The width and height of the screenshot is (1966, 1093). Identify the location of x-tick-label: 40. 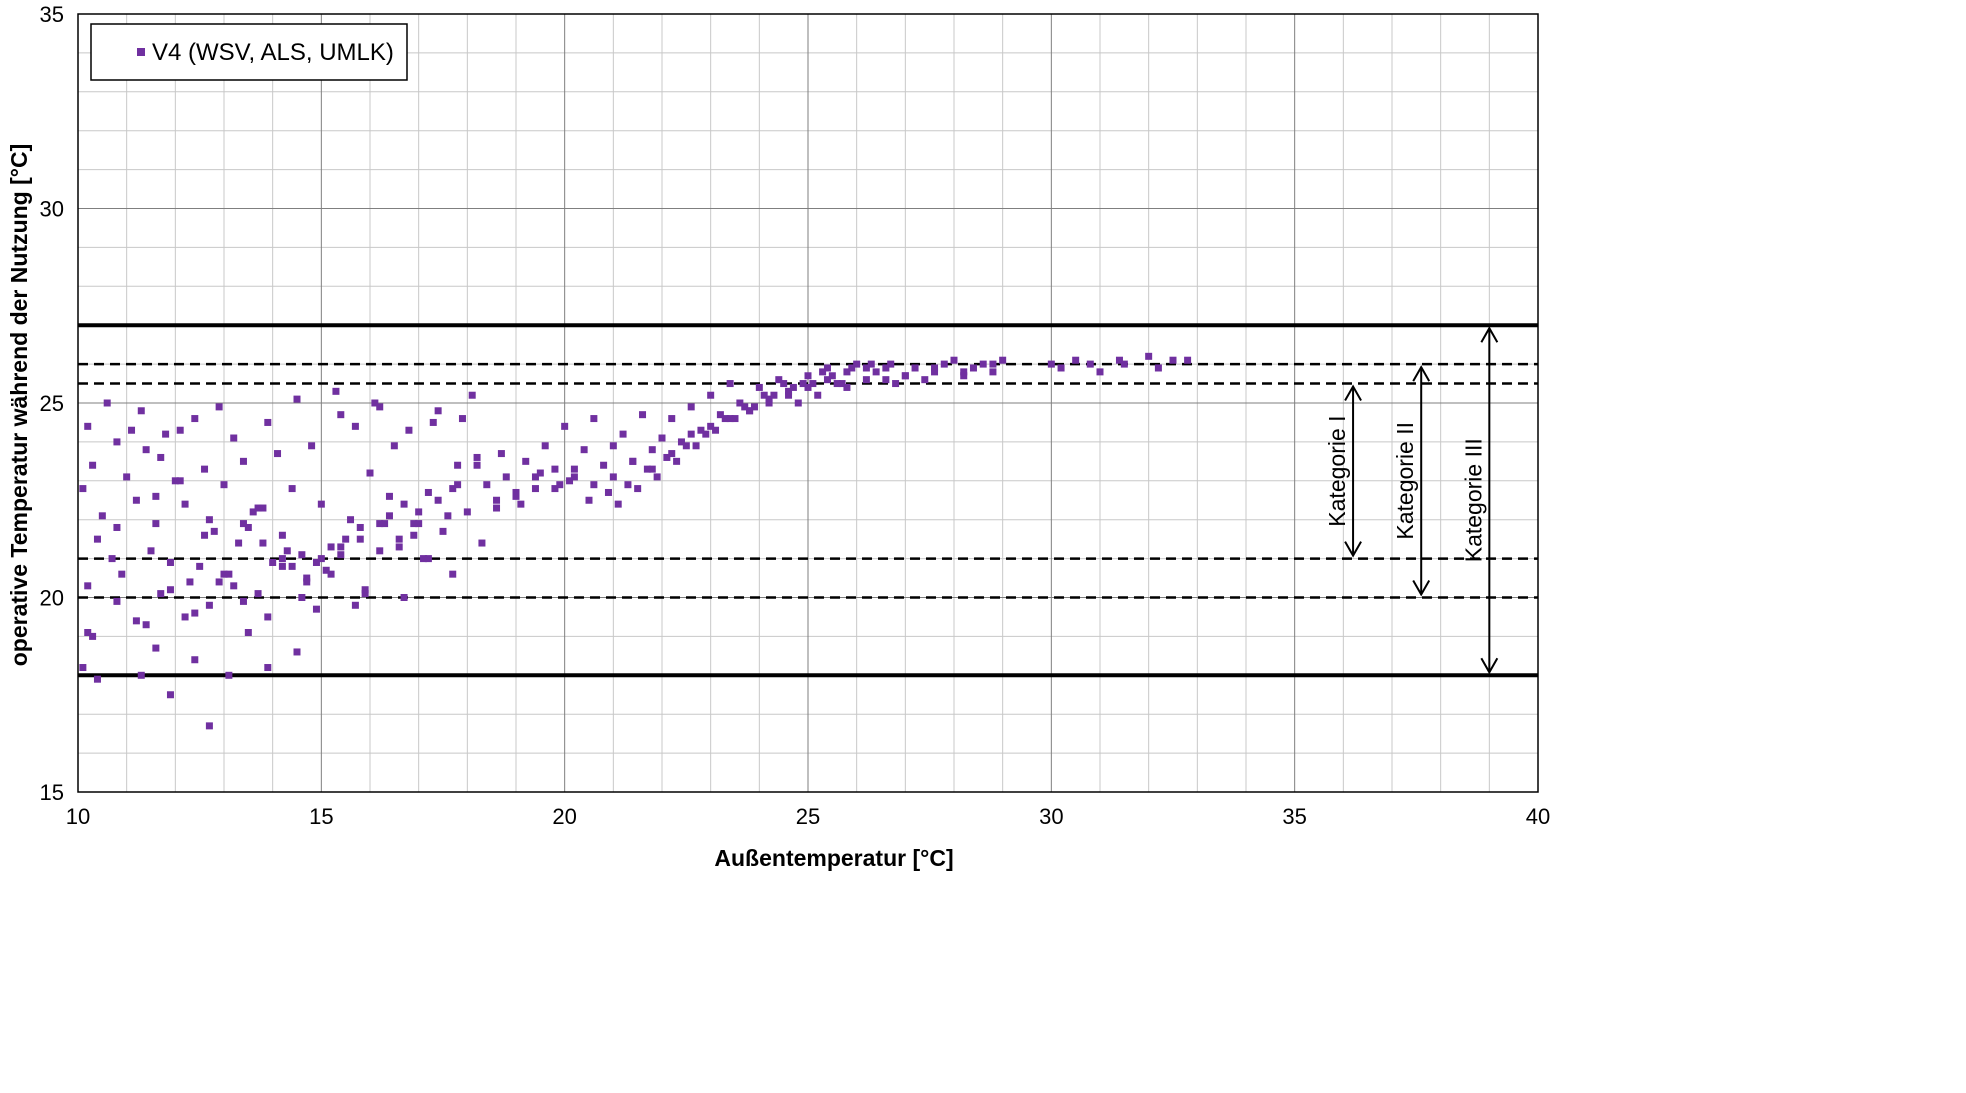
(1538, 816).